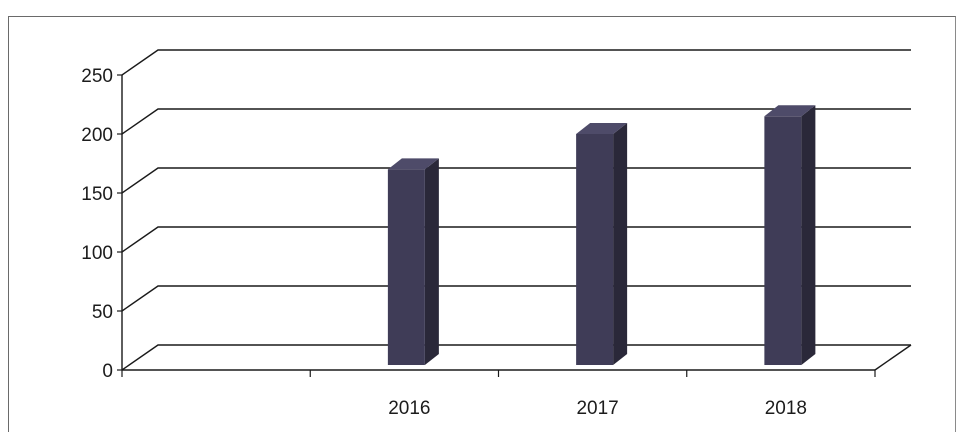 The height and width of the screenshot is (432, 963). I want to click on y-axis-tick-labels: 0 50 100 150 200 250, so click(97, 224).